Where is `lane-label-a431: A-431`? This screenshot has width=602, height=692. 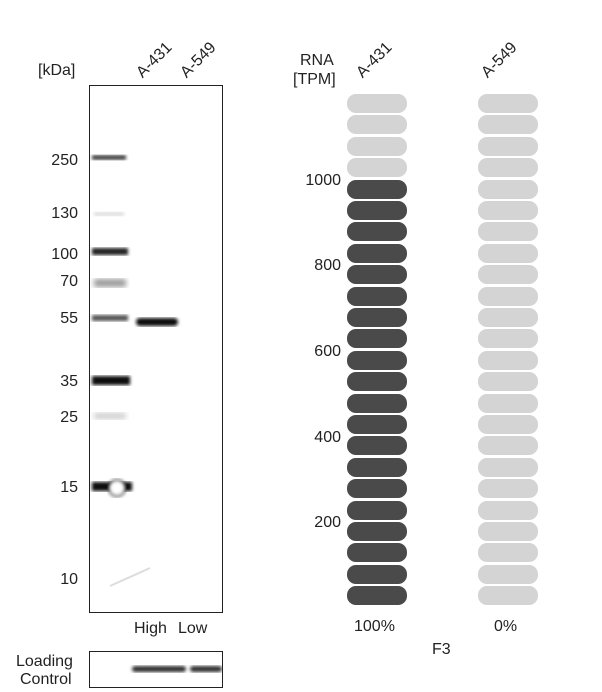 lane-label-a431: A-431 is located at coordinates (154, 60).